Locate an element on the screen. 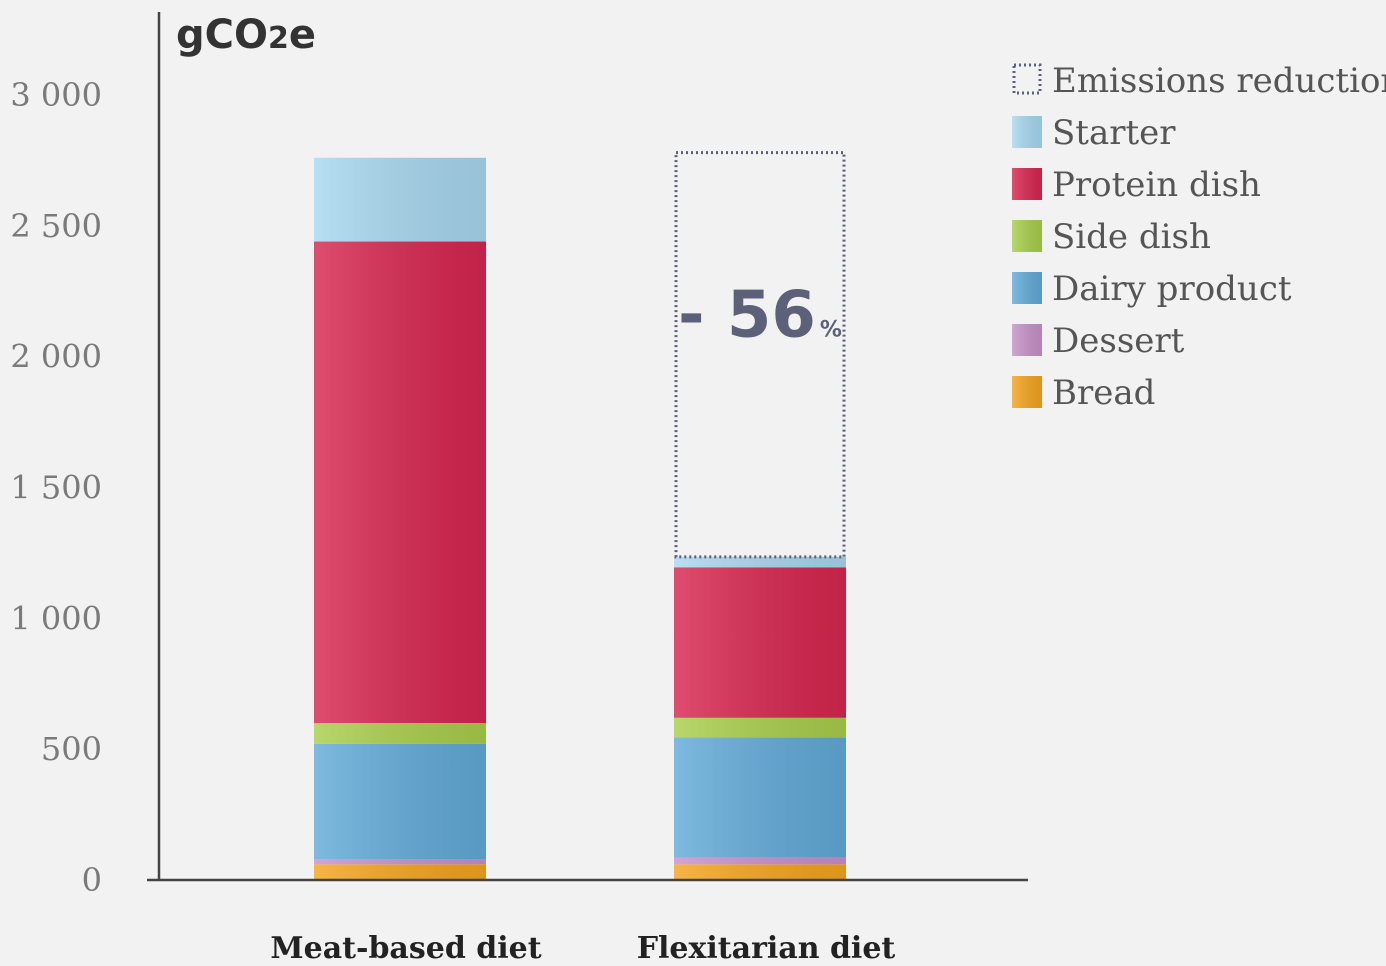  y-axis-ticks: 0 500 1 000 1 500 2 000 2 500 3 000 is located at coordinates (56, 487).